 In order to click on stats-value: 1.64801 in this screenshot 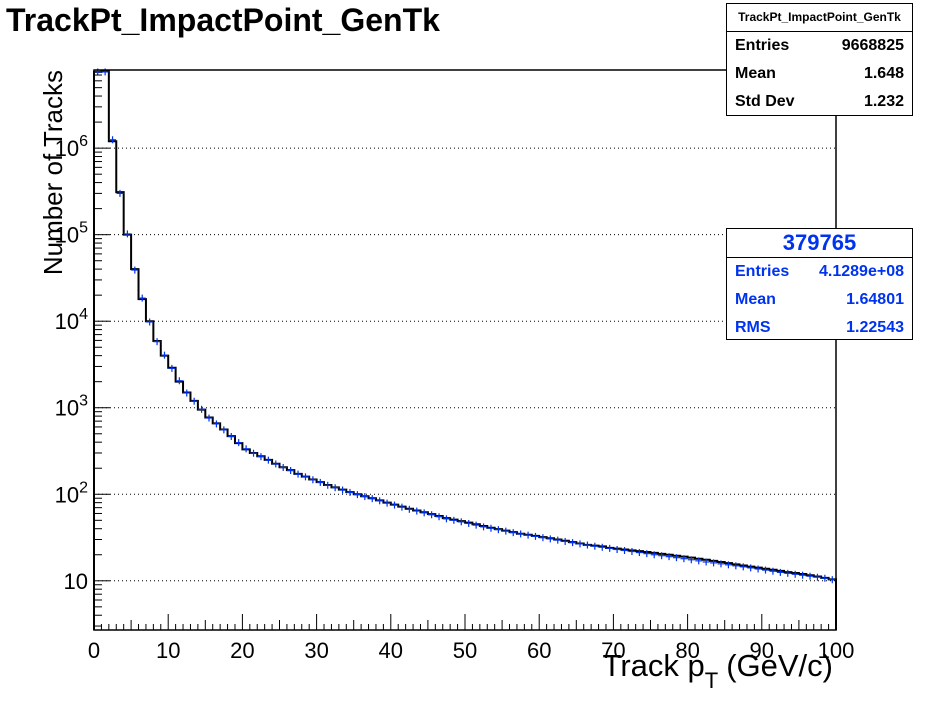, I will do `click(875, 299)`.